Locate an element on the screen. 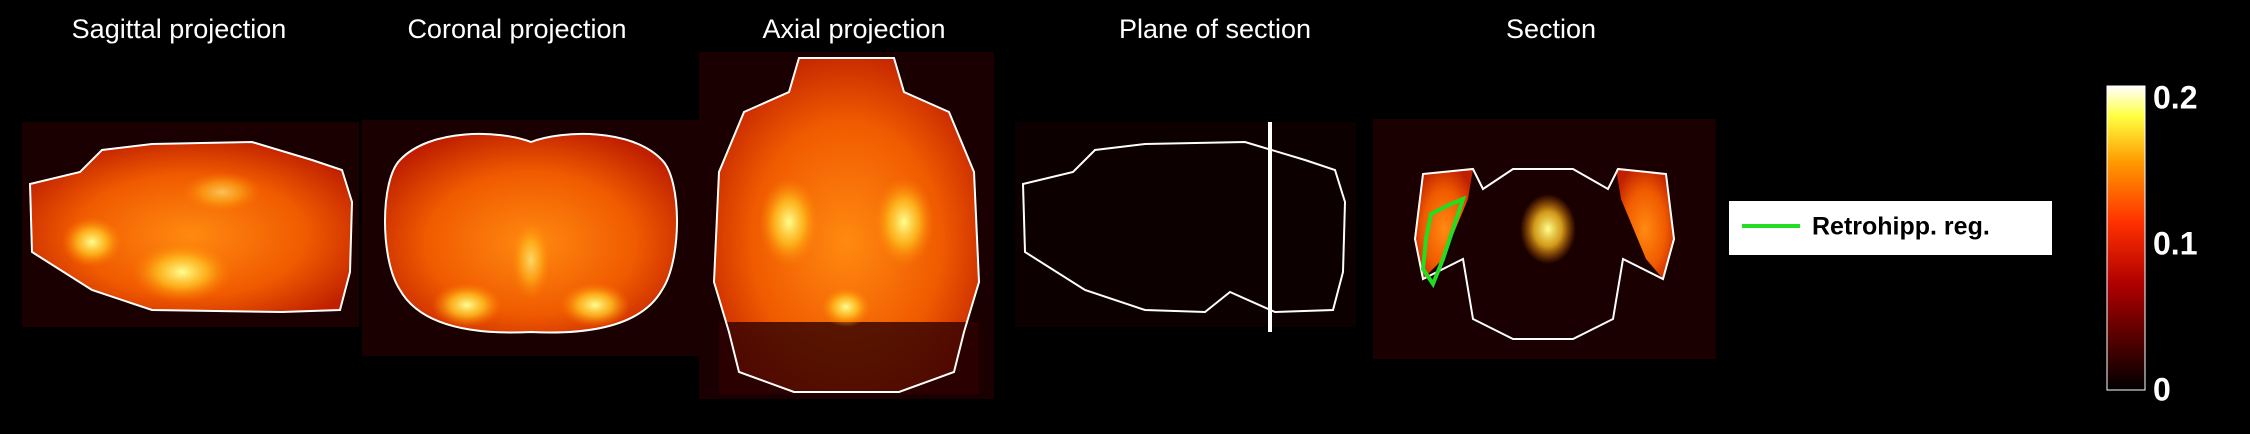 Image resolution: width=2250 pixels, height=434 pixels. panel-title: Coronal projection is located at coordinates (516, 29).